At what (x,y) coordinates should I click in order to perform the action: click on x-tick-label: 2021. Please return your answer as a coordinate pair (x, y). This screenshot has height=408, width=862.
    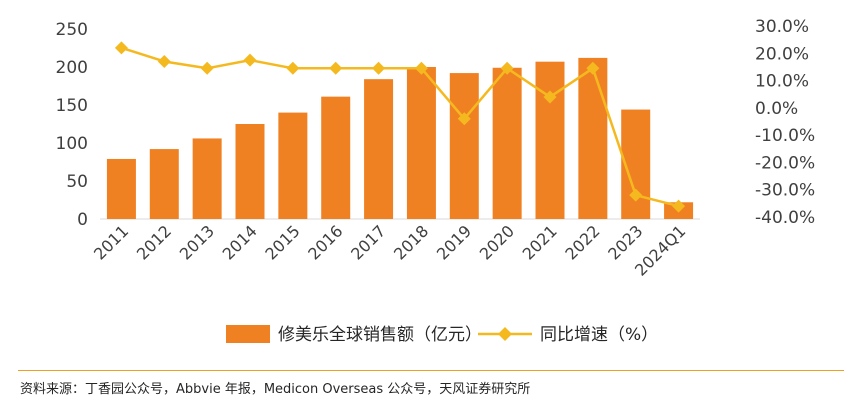
    Looking at the image, I should click on (540, 242).